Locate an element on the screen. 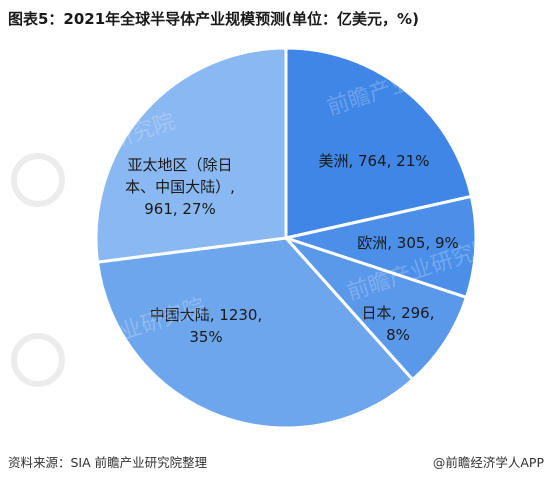  slice-label-line: 欧洲, 305, 9% is located at coordinates (408, 243).